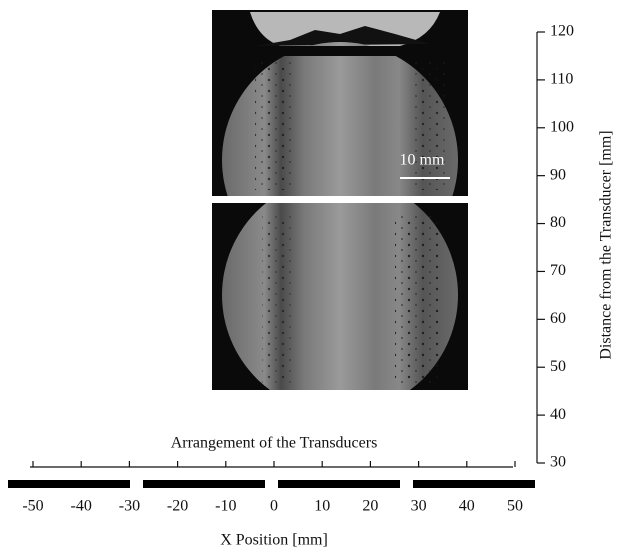  What do you see at coordinates (271, 484) in the screenshot?
I see `transducer-bars` at bounding box center [271, 484].